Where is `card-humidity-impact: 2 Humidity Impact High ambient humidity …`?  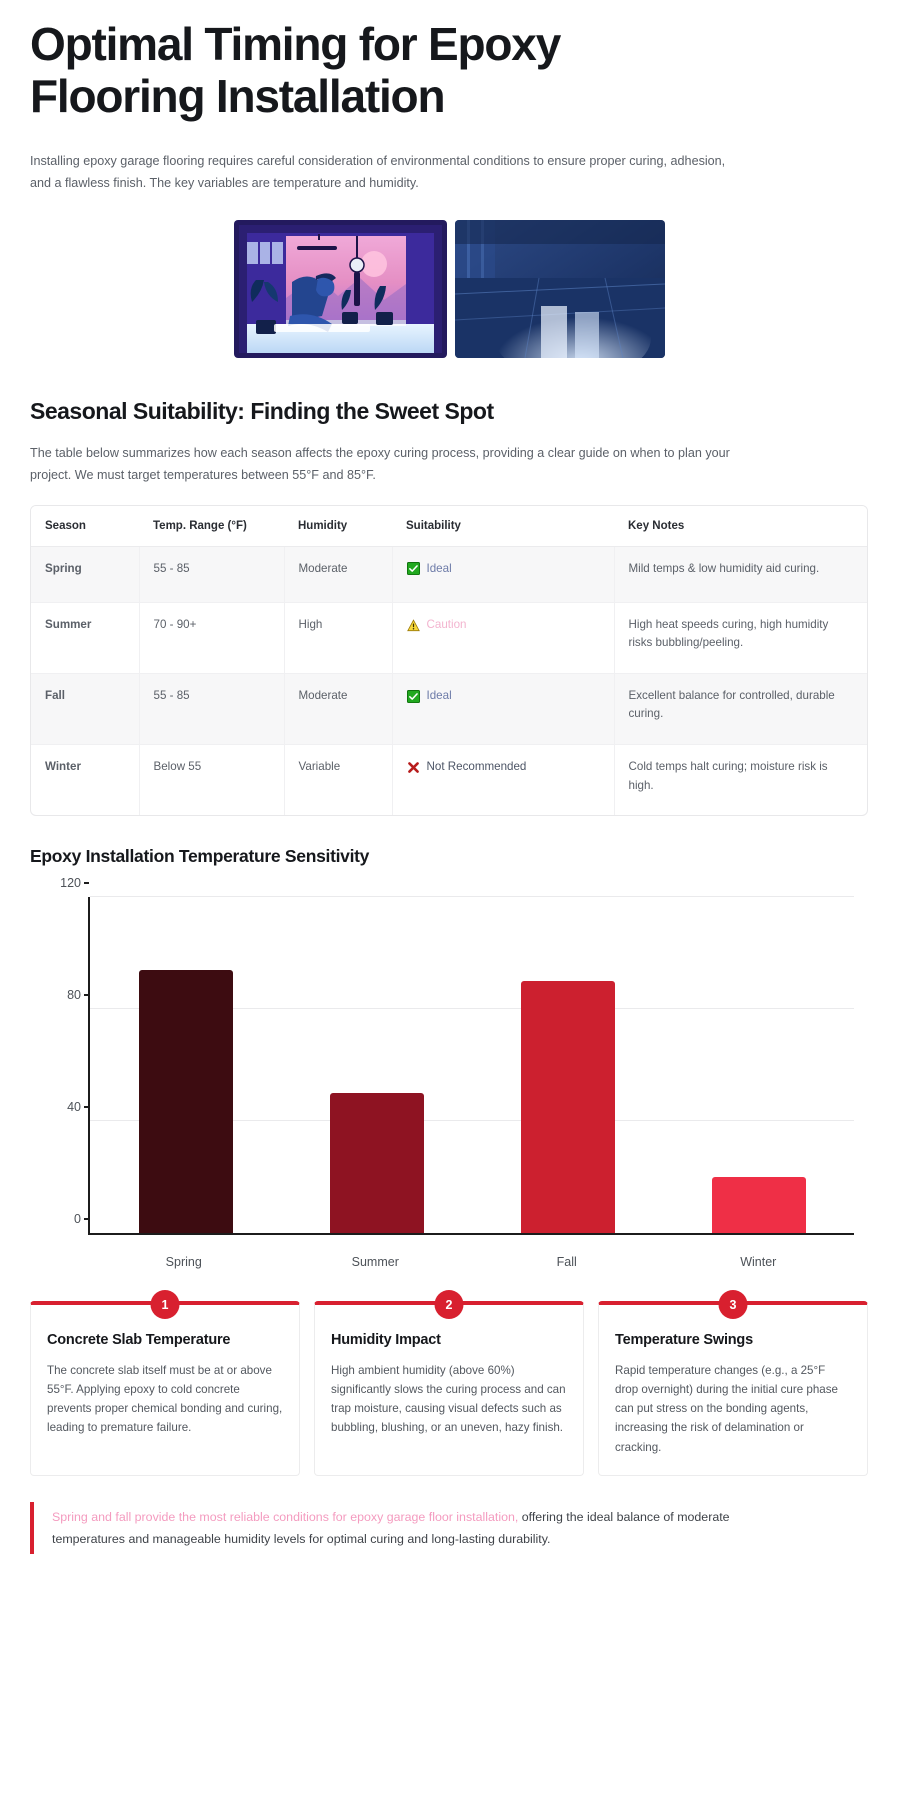 card-humidity-impact: 2 Humidity Impact High ambient humidity … is located at coordinates (449, 1383).